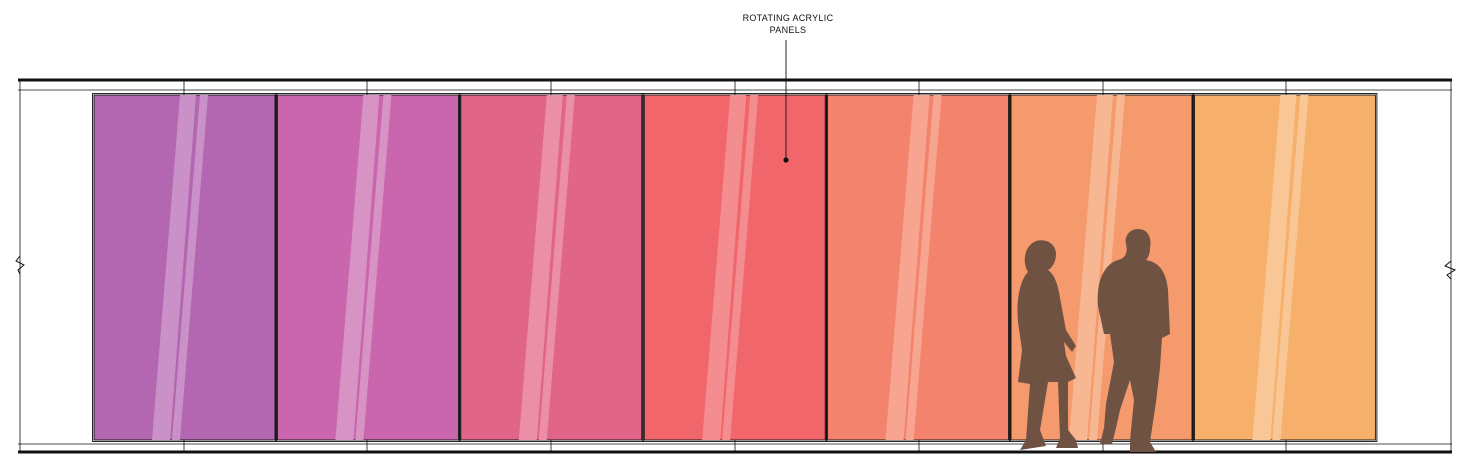 The image size is (1470, 470). What do you see at coordinates (1450, 270) in the screenshot?
I see `break-line-icon-right` at bounding box center [1450, 270].